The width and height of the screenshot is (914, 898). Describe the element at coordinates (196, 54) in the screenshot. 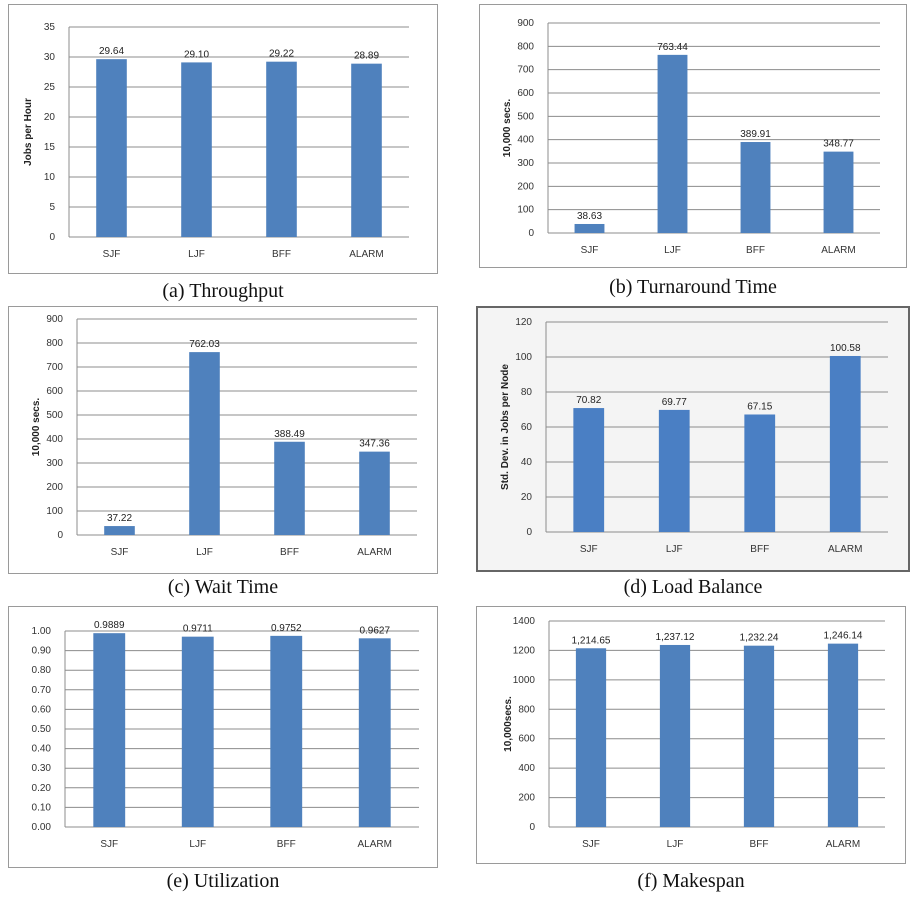

I see `data-label-ljf: 29.10` at that location.